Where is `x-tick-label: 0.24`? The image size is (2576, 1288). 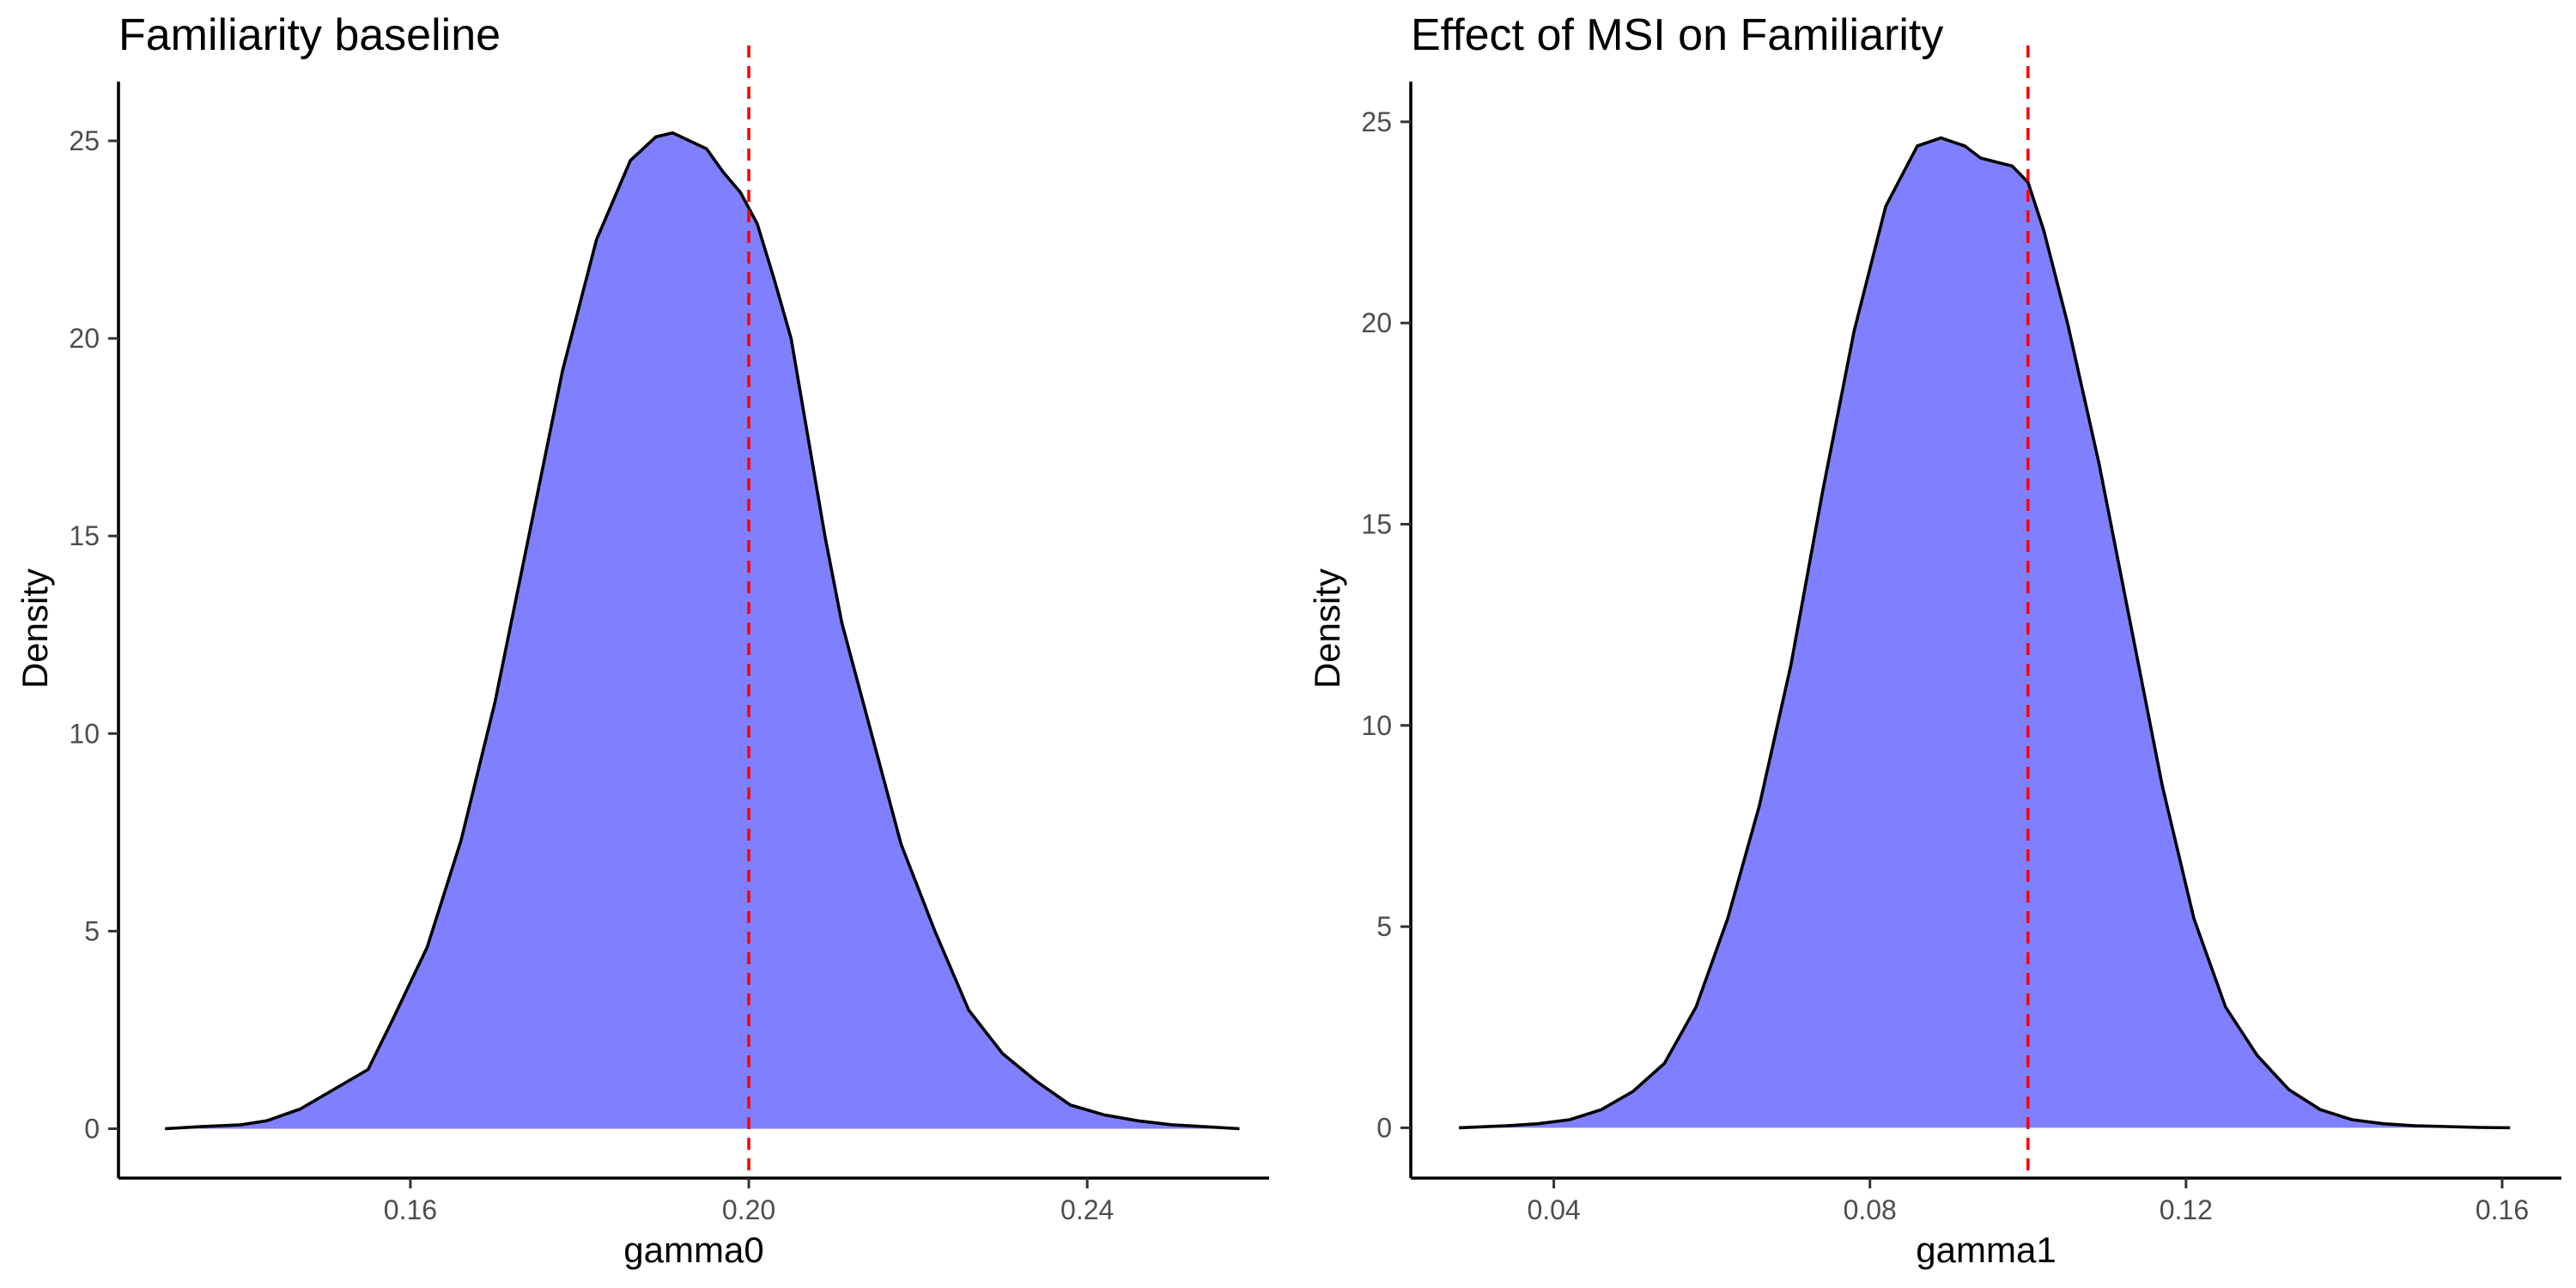 x-tick-label: 0.24 is located at coordinates (1087, 1210).